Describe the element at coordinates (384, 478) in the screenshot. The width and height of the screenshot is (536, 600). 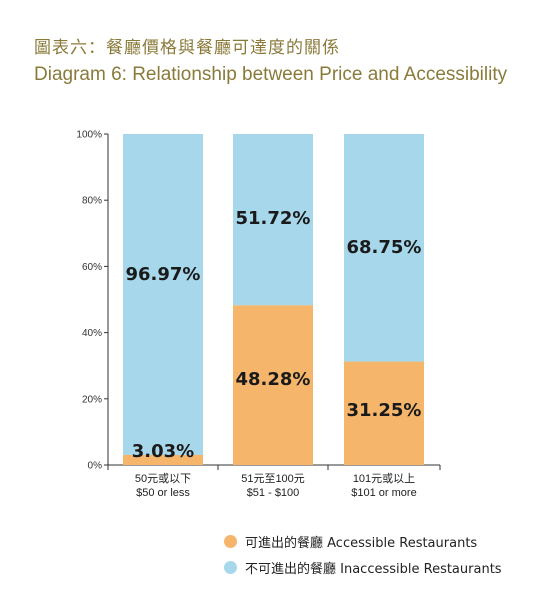
I see `x-category-label: 101元或以上` at that location.